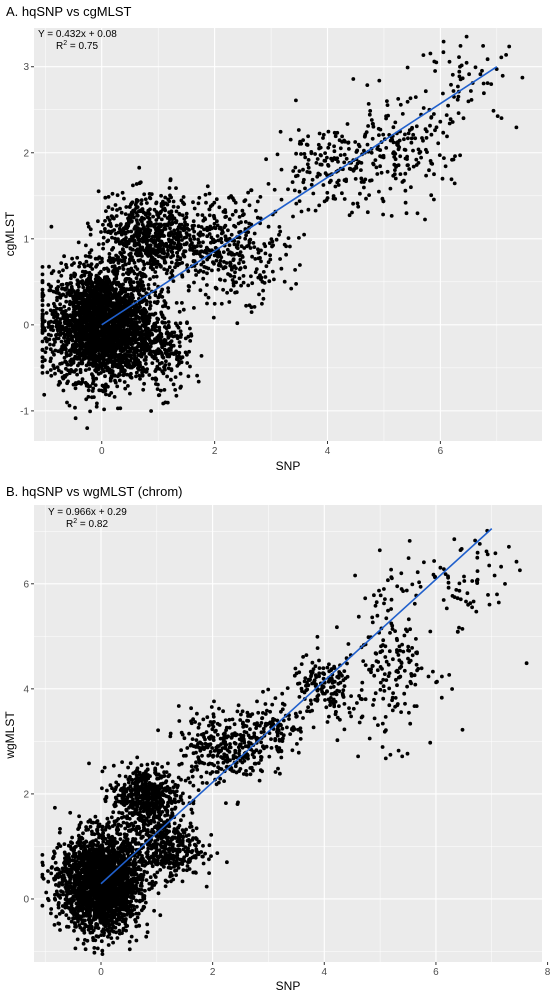 This screenshot has height=1002, width=550. I want to click on panel-a-y-tick-label: -1, so click(24, 411).